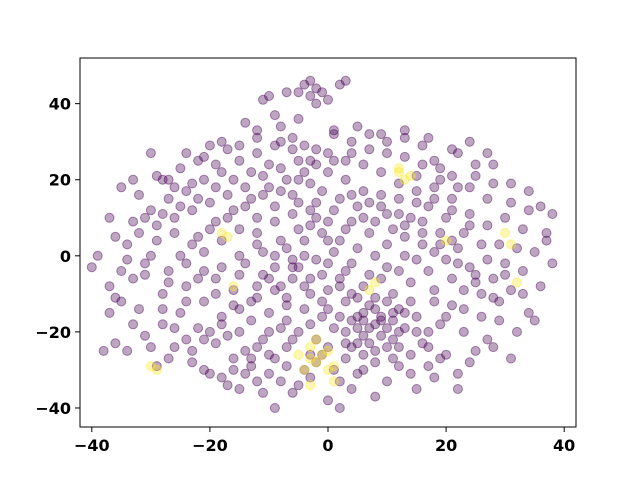  I want to click on x-tick-label: 40, so click(564, 445).